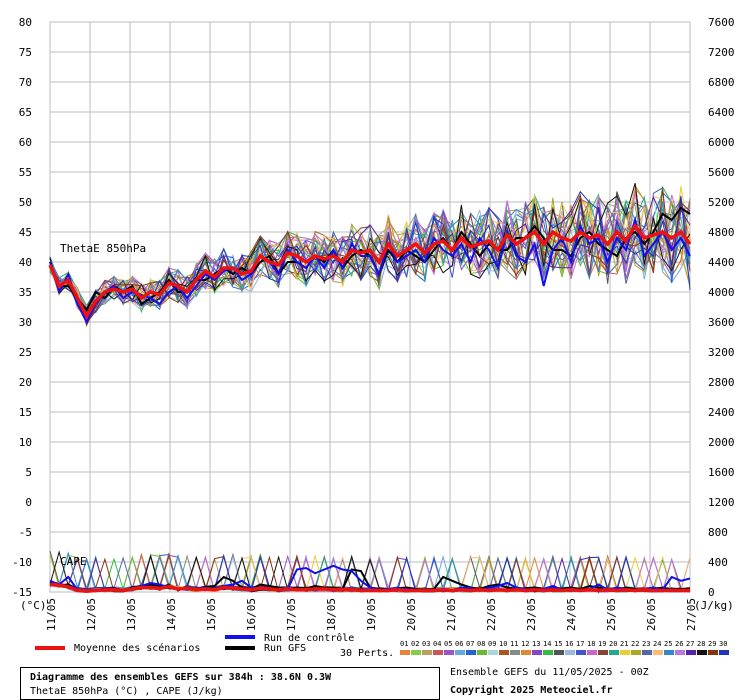  What do you see at coordinates (624, 644) in the screenshot?
I see `pert-number: 21` at bounding box center [624, 644].